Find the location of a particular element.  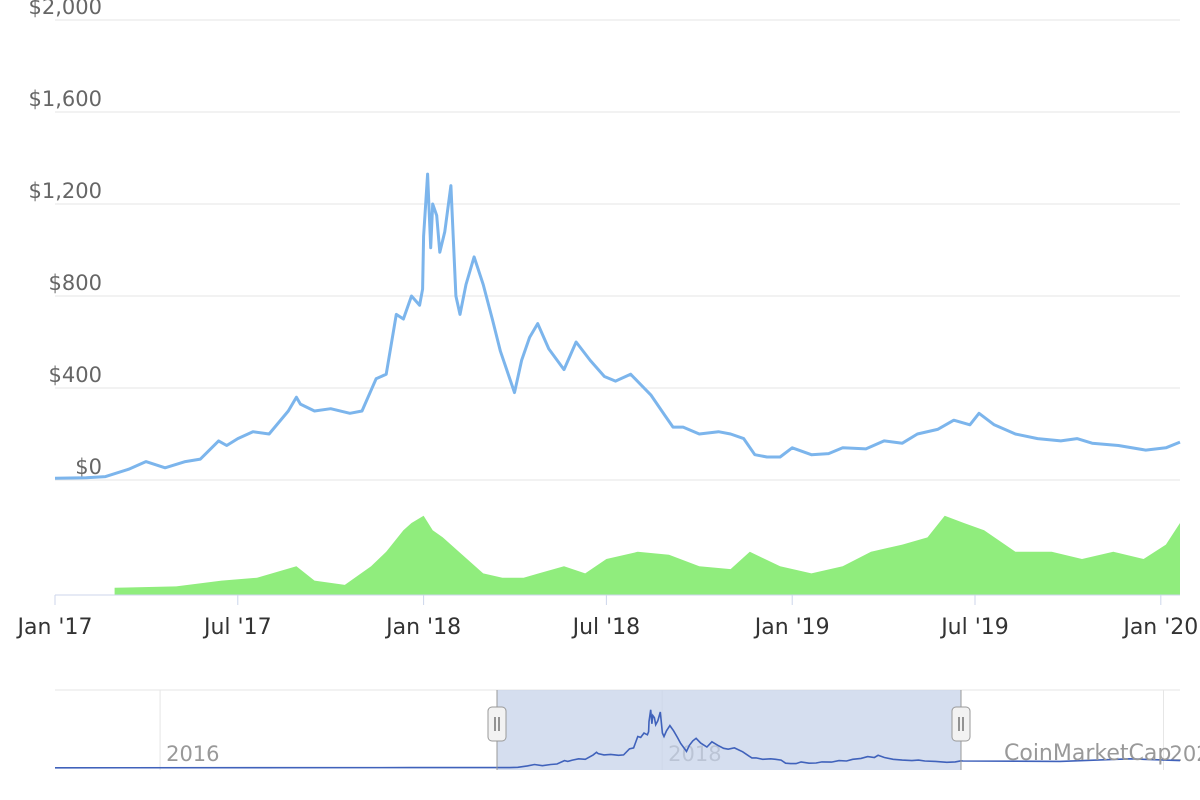

y-tick-label: $2,000 is located at coordinates (65, 9).